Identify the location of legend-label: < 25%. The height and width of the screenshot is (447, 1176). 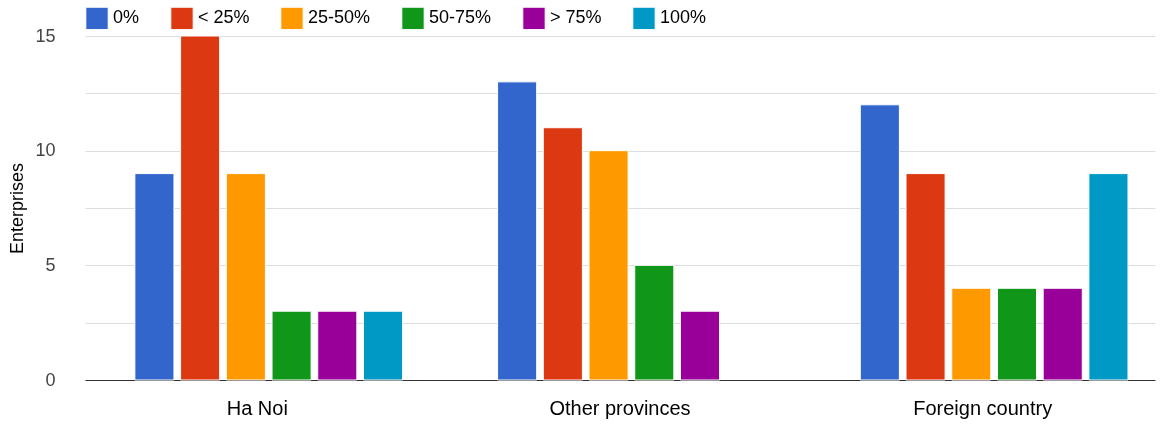
(224, 17).